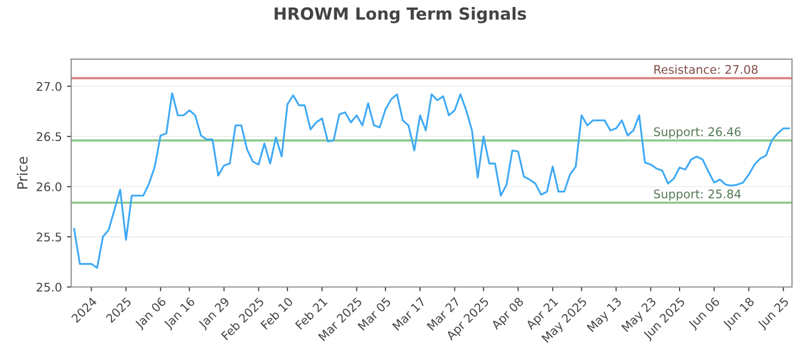  I want to click on y-tick-label: 26.5, so click(49, 137).